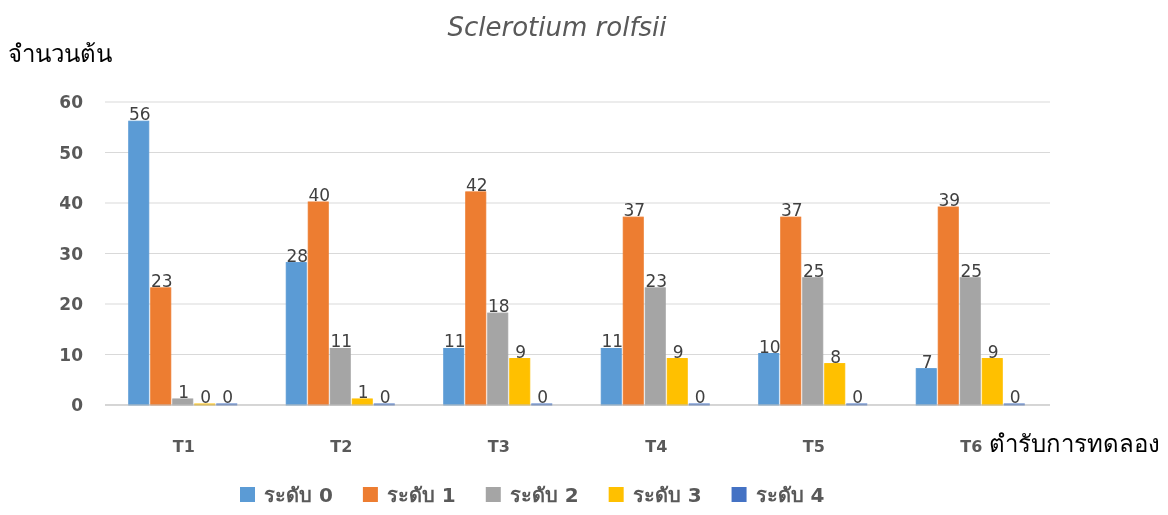 This screenshot has width=1168, height=515. Describe the element at coordinates (60, 54) in the screenshot. I see `y-axis-title: จำนวนต้น` at that location.